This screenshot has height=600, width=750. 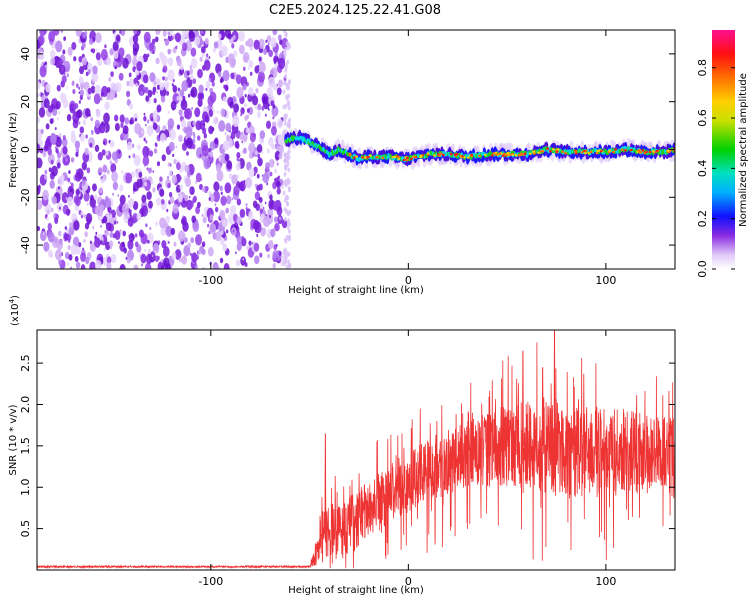 What do you see at coordinates (511, 147) in the screenshot?
I see `spectrogram-track-halo` at bounding box center [511, 147].